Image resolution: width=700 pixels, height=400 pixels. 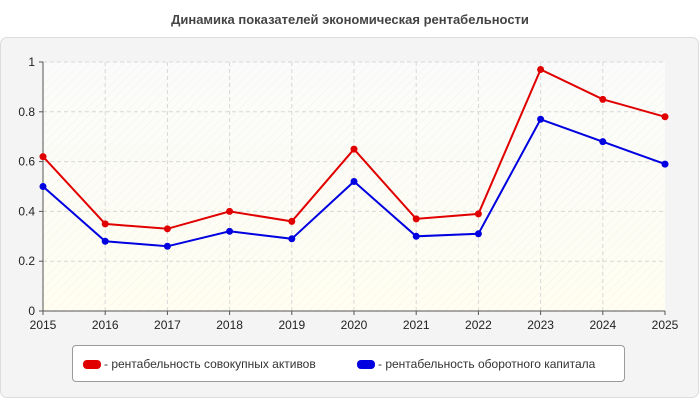 What do you see at coordinates (665, 325) in the screenshot?
I see `x-tick-label: 2025` at bounding box center [665, 325].